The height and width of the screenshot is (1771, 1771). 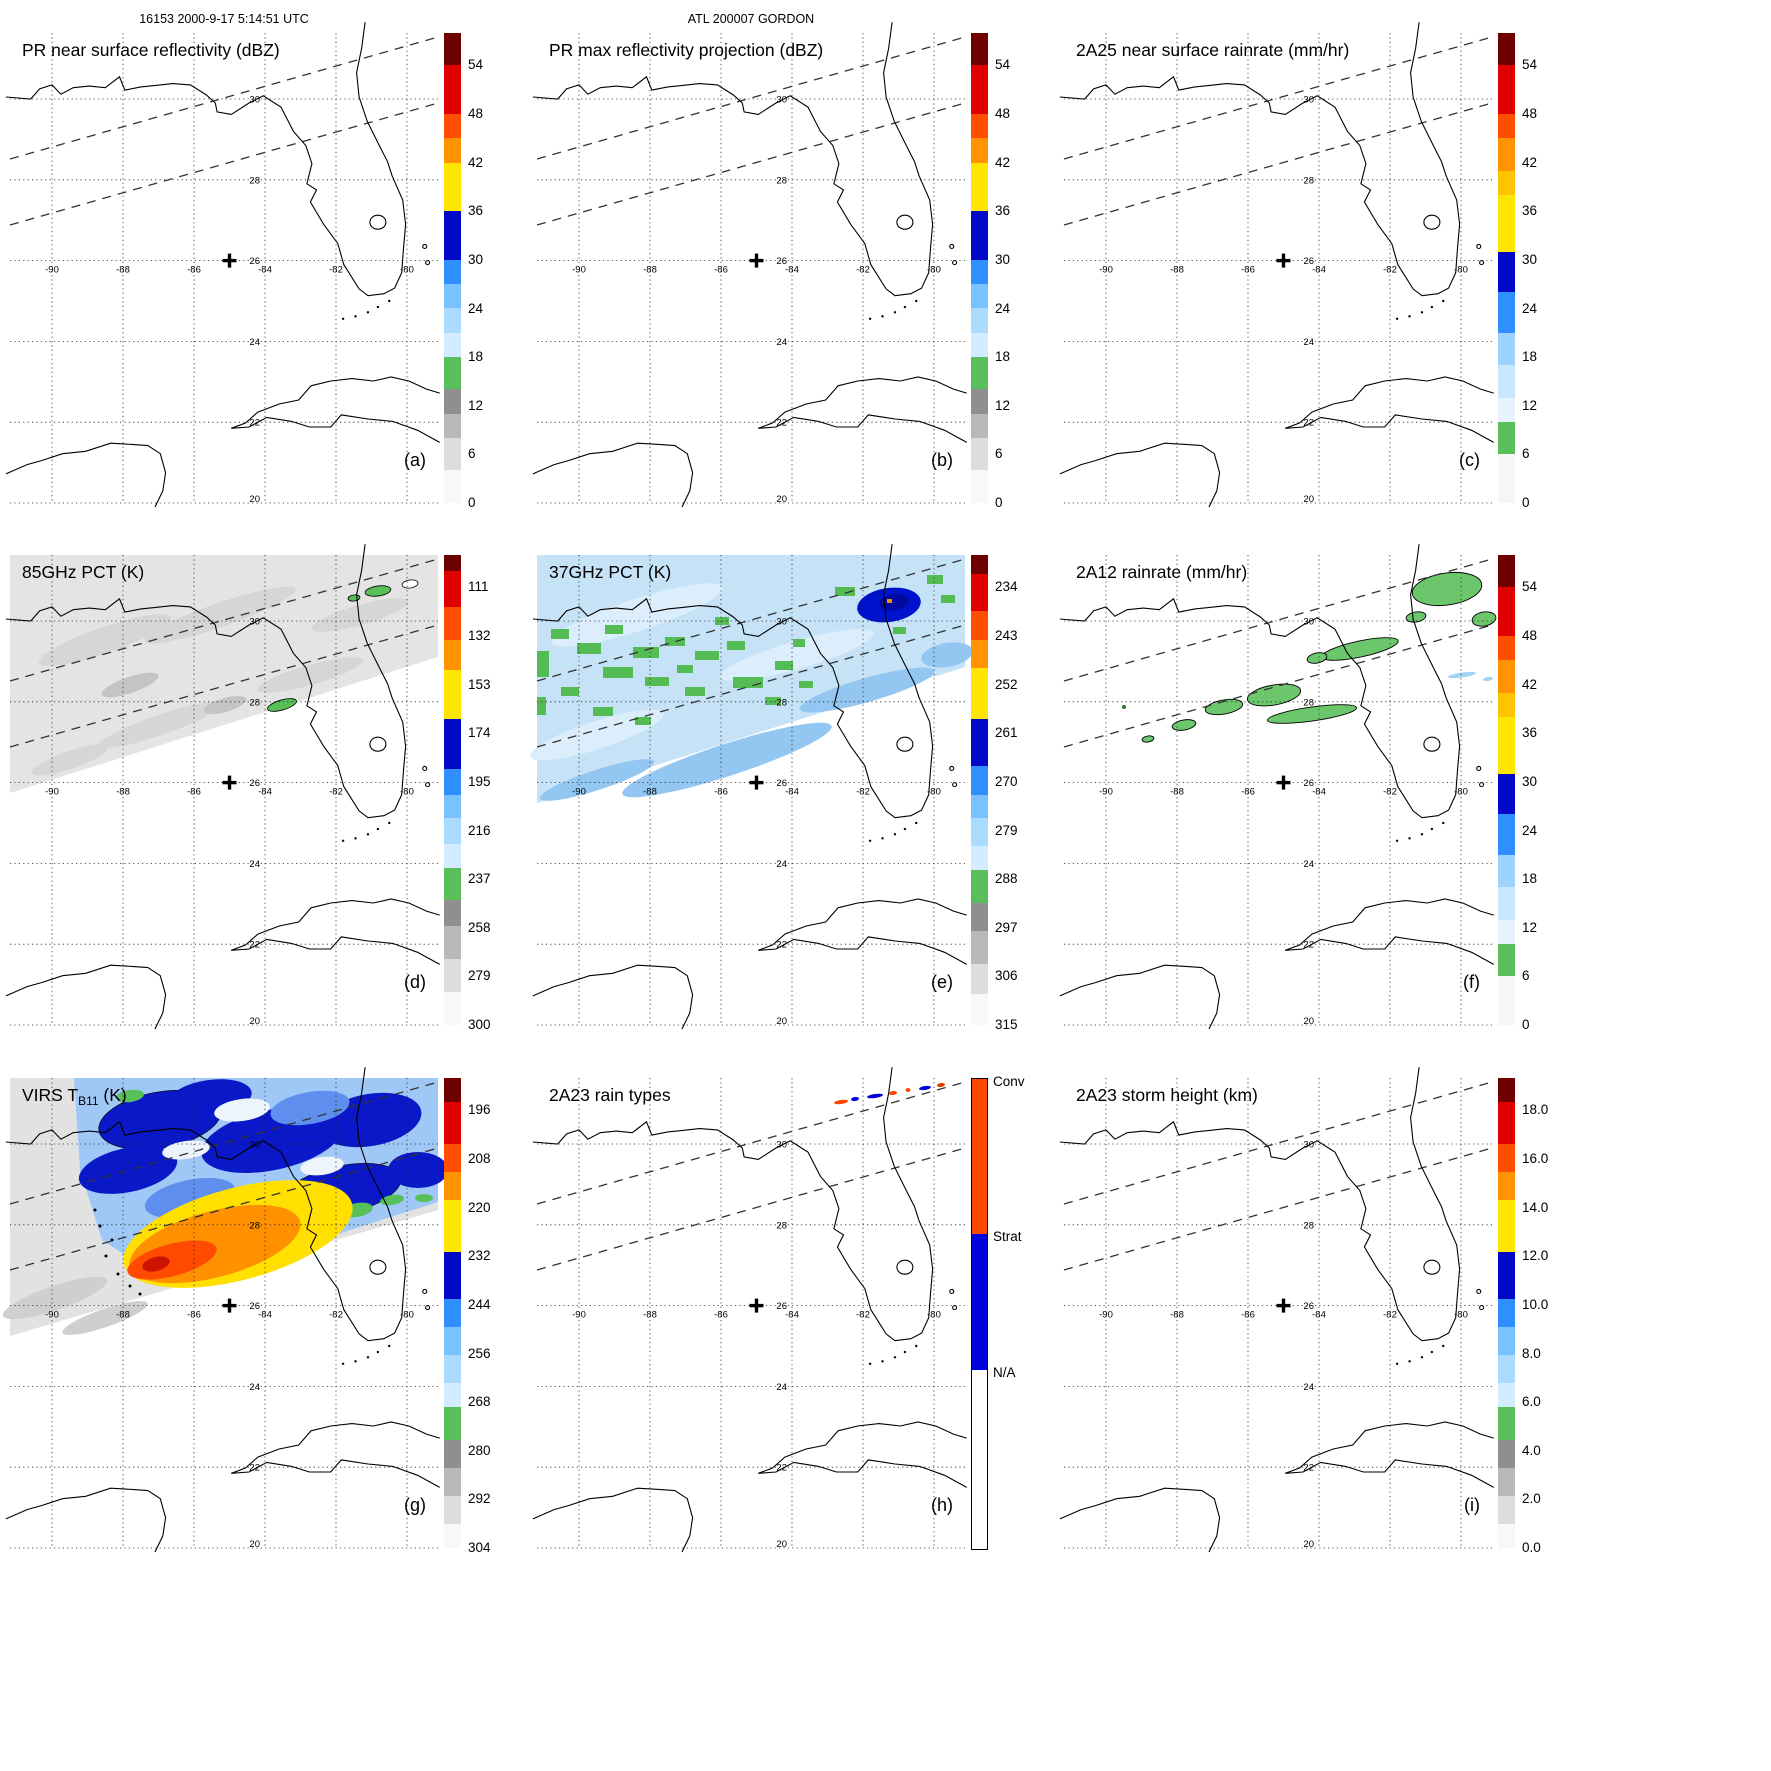 I want to click on lon-label: -80, so click(x=1461, y=792).